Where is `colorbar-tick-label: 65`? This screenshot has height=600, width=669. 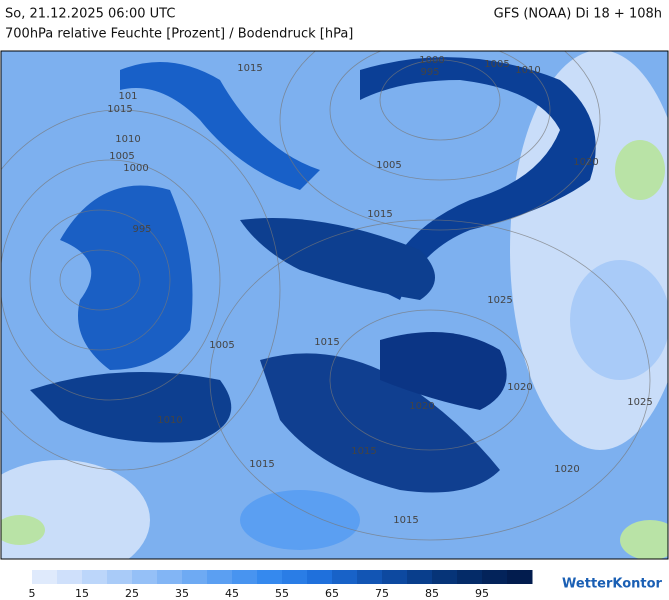
colorbar-tick-label: 65 is located at coordinates (332, 593).